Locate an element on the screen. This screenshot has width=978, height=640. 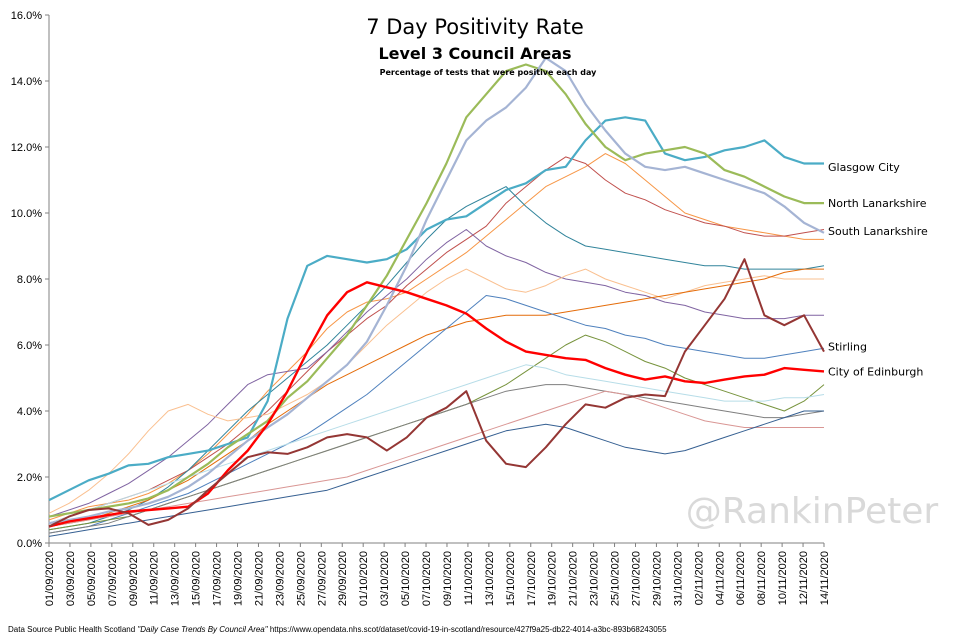
y-tick-label: 12.0% is located at coordinates (26, 148).